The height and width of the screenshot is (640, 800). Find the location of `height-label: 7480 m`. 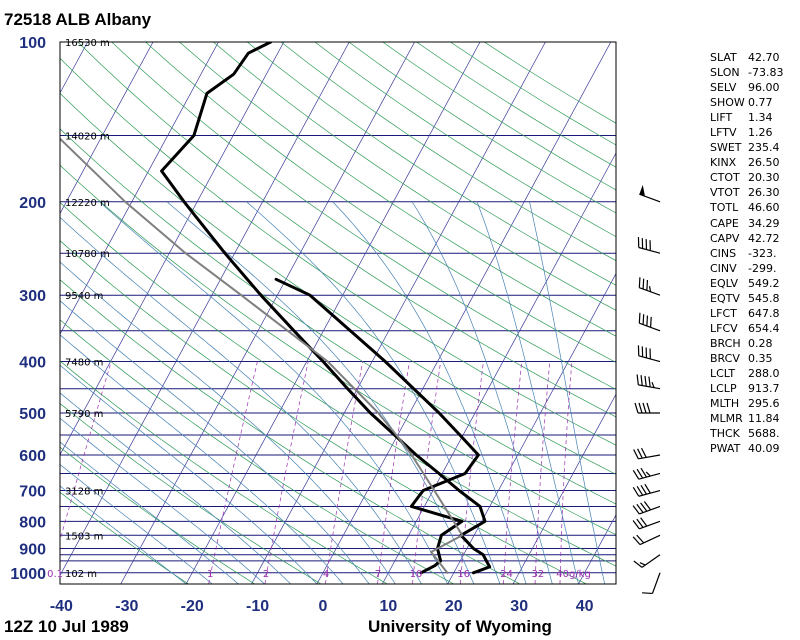

height-label: 7480 m is located at coordinates (84, 363).